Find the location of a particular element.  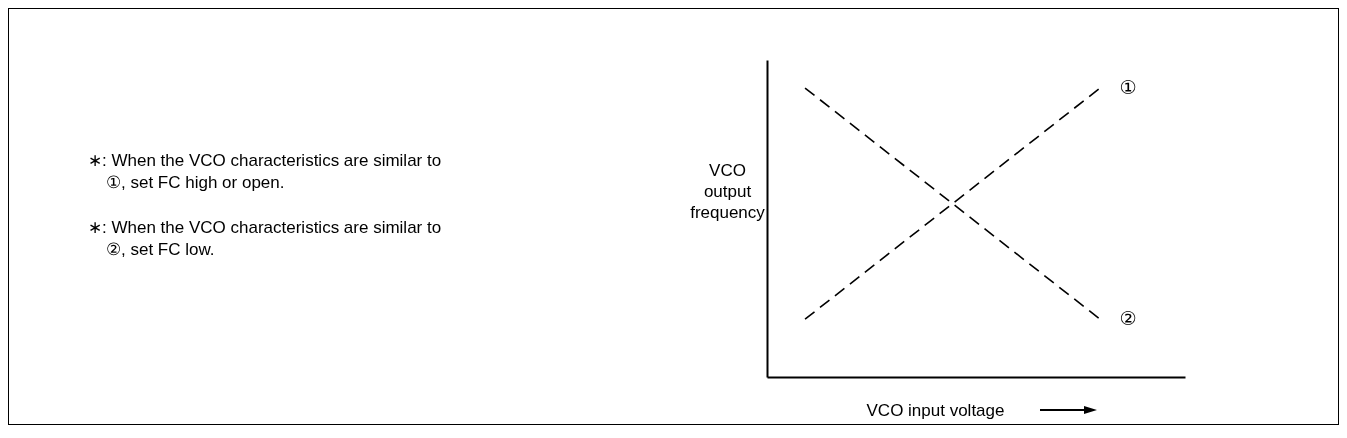

text: ∗: When the VCO characteristics are similar to ①, set FC high or open. is located at coordinates (265, 172).